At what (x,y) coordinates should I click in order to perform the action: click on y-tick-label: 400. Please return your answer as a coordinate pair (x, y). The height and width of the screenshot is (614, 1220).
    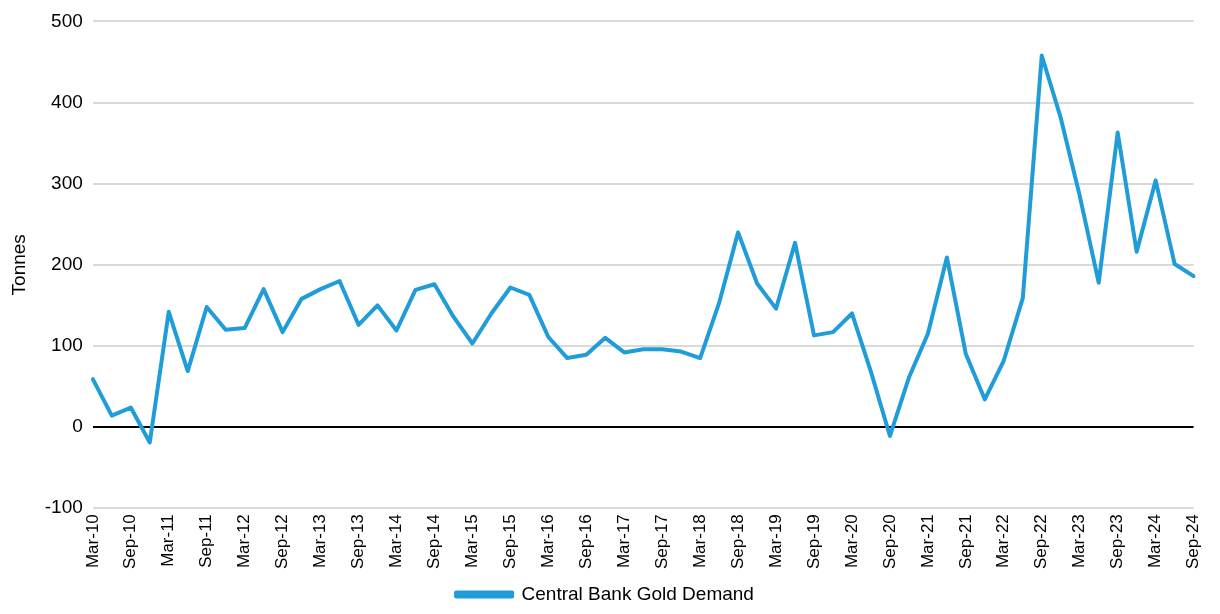
    Looking at the image, I should click on (67, 101).